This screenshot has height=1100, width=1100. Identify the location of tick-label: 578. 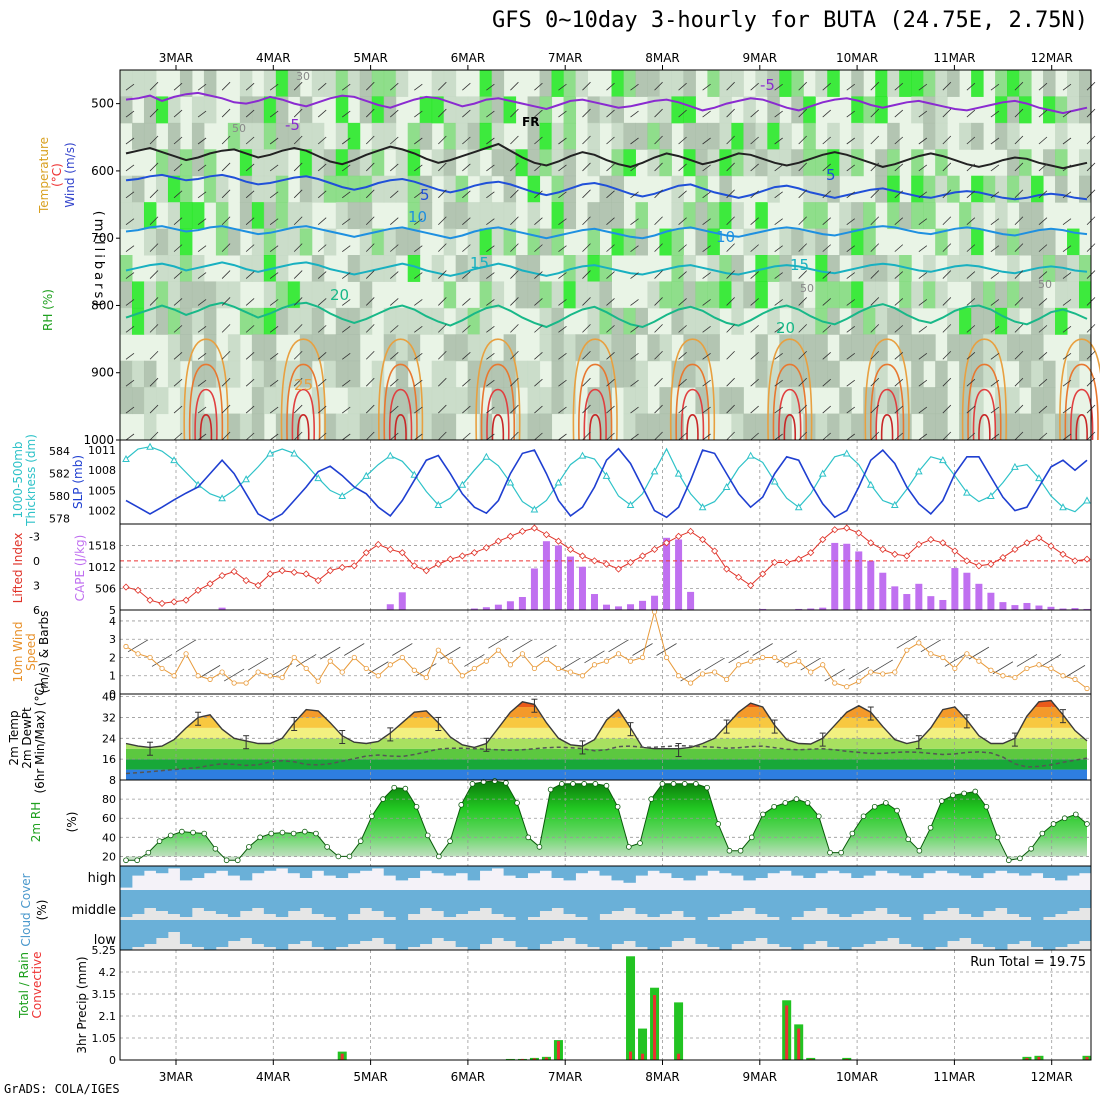
(59, 518).